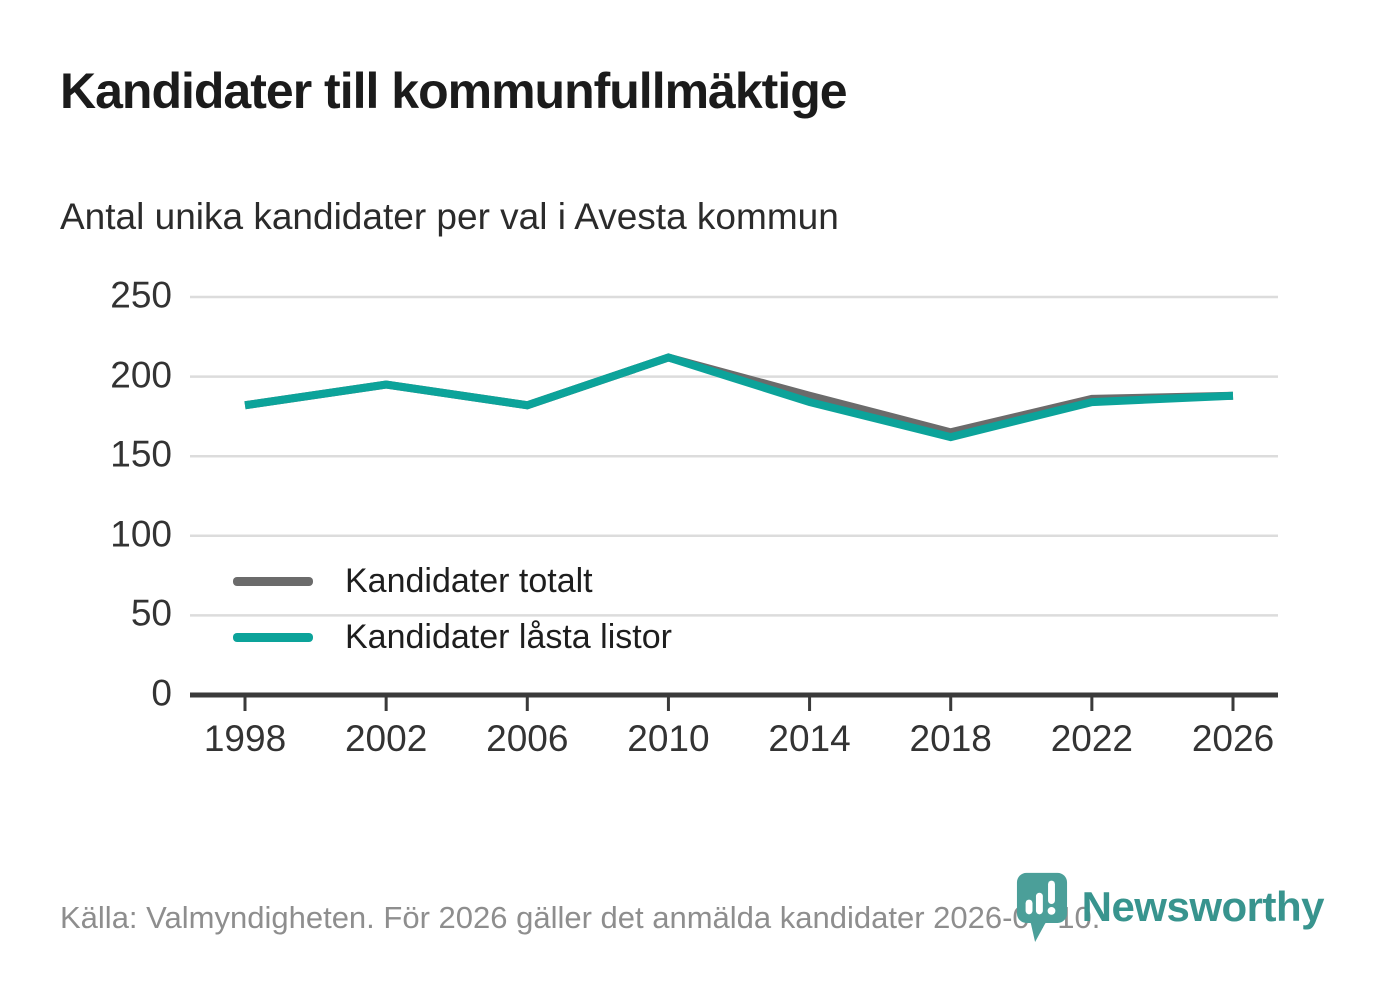  I want to click on legend-swatch-locked, so click(273, 637).